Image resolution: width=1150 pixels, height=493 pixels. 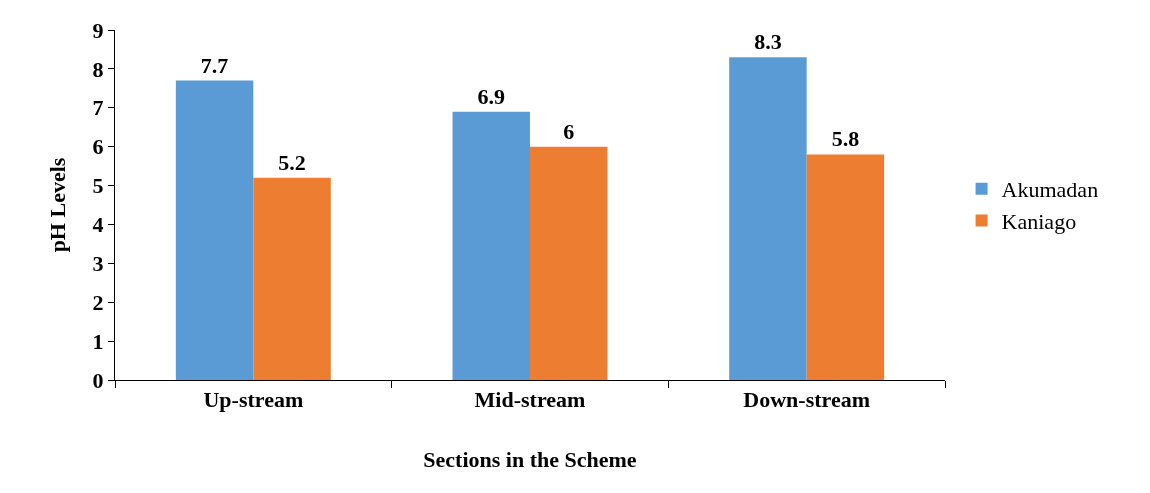 What do you see at coordinates (98, 69) in the screenshot?
I see `y-tick-label: 8` at bounding box center [98, 69].